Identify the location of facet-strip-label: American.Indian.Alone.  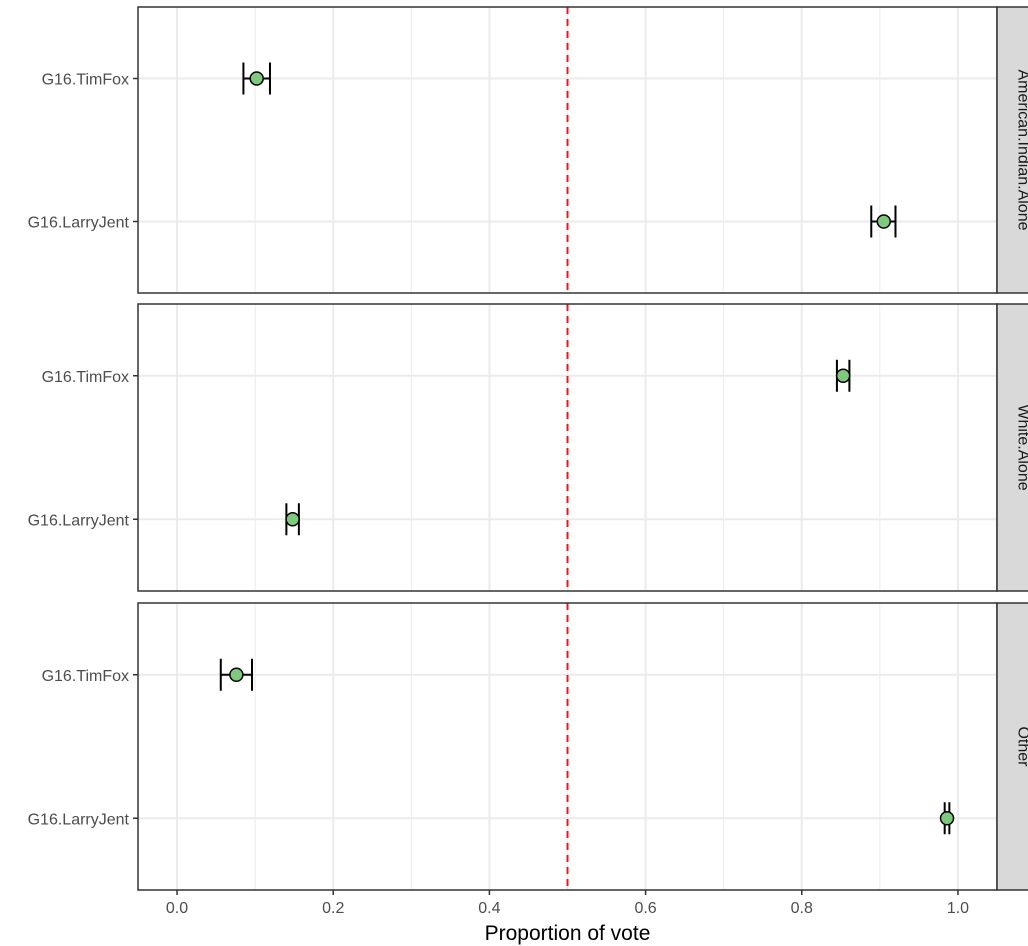
(1021, 150).